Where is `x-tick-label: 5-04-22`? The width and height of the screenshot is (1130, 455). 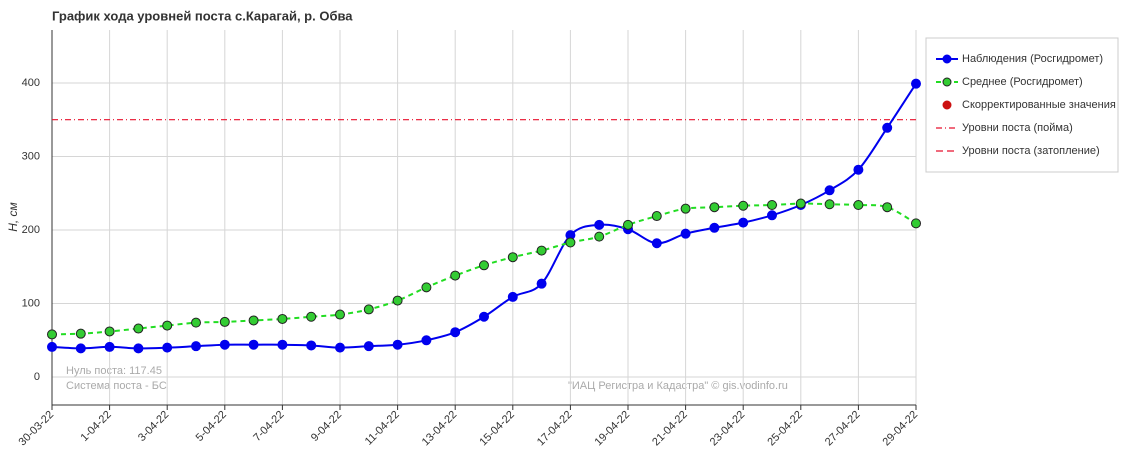
x-tick-label: 5-04-22 is located at coordinates (211, 426).